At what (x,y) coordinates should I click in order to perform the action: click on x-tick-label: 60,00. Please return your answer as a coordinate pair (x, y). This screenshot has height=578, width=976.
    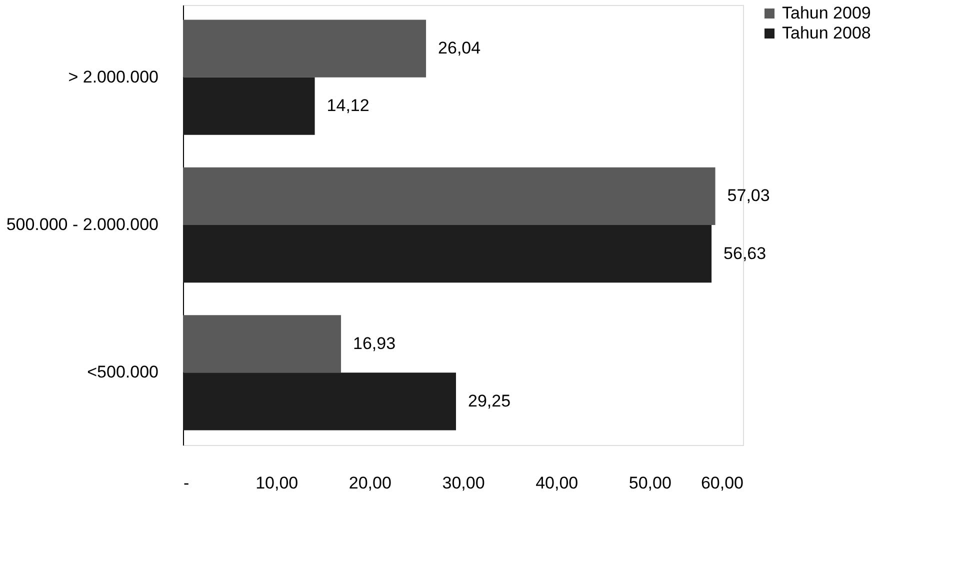
    Looking at the image, I should click on (722, 483).